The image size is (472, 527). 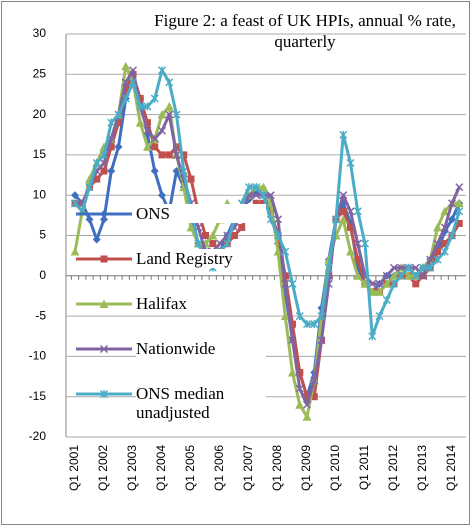 I want to click on legend-label: Nationwide, so click(x=201, y=348).